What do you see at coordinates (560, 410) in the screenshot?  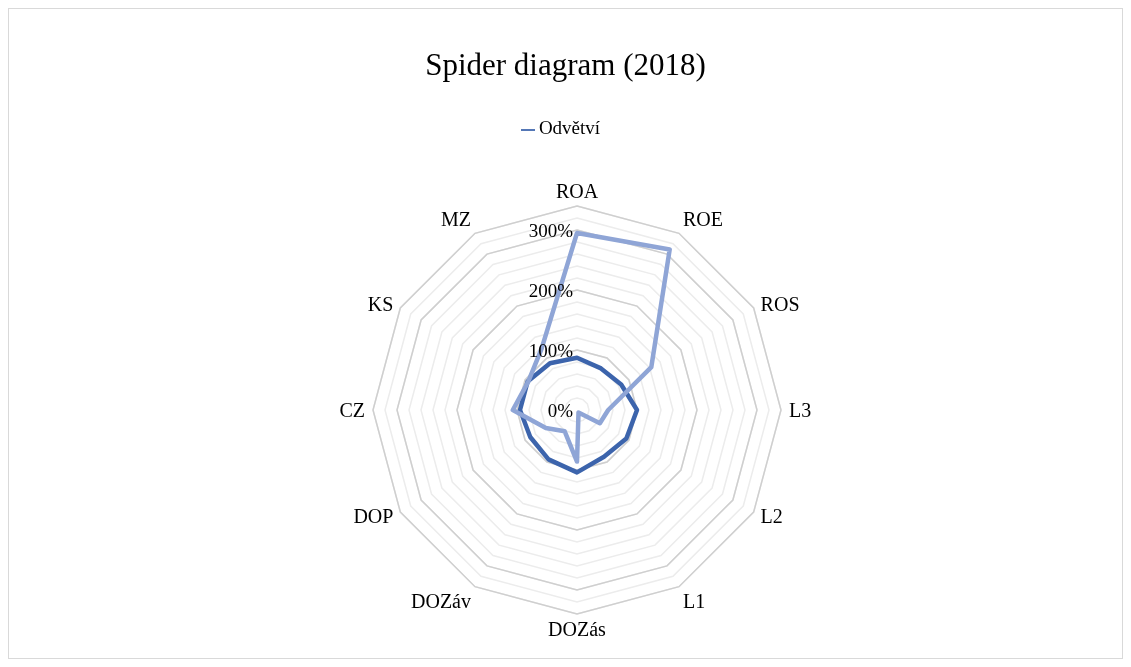 I see `y-tick-label: 0%` at bounding box center [560, 410].